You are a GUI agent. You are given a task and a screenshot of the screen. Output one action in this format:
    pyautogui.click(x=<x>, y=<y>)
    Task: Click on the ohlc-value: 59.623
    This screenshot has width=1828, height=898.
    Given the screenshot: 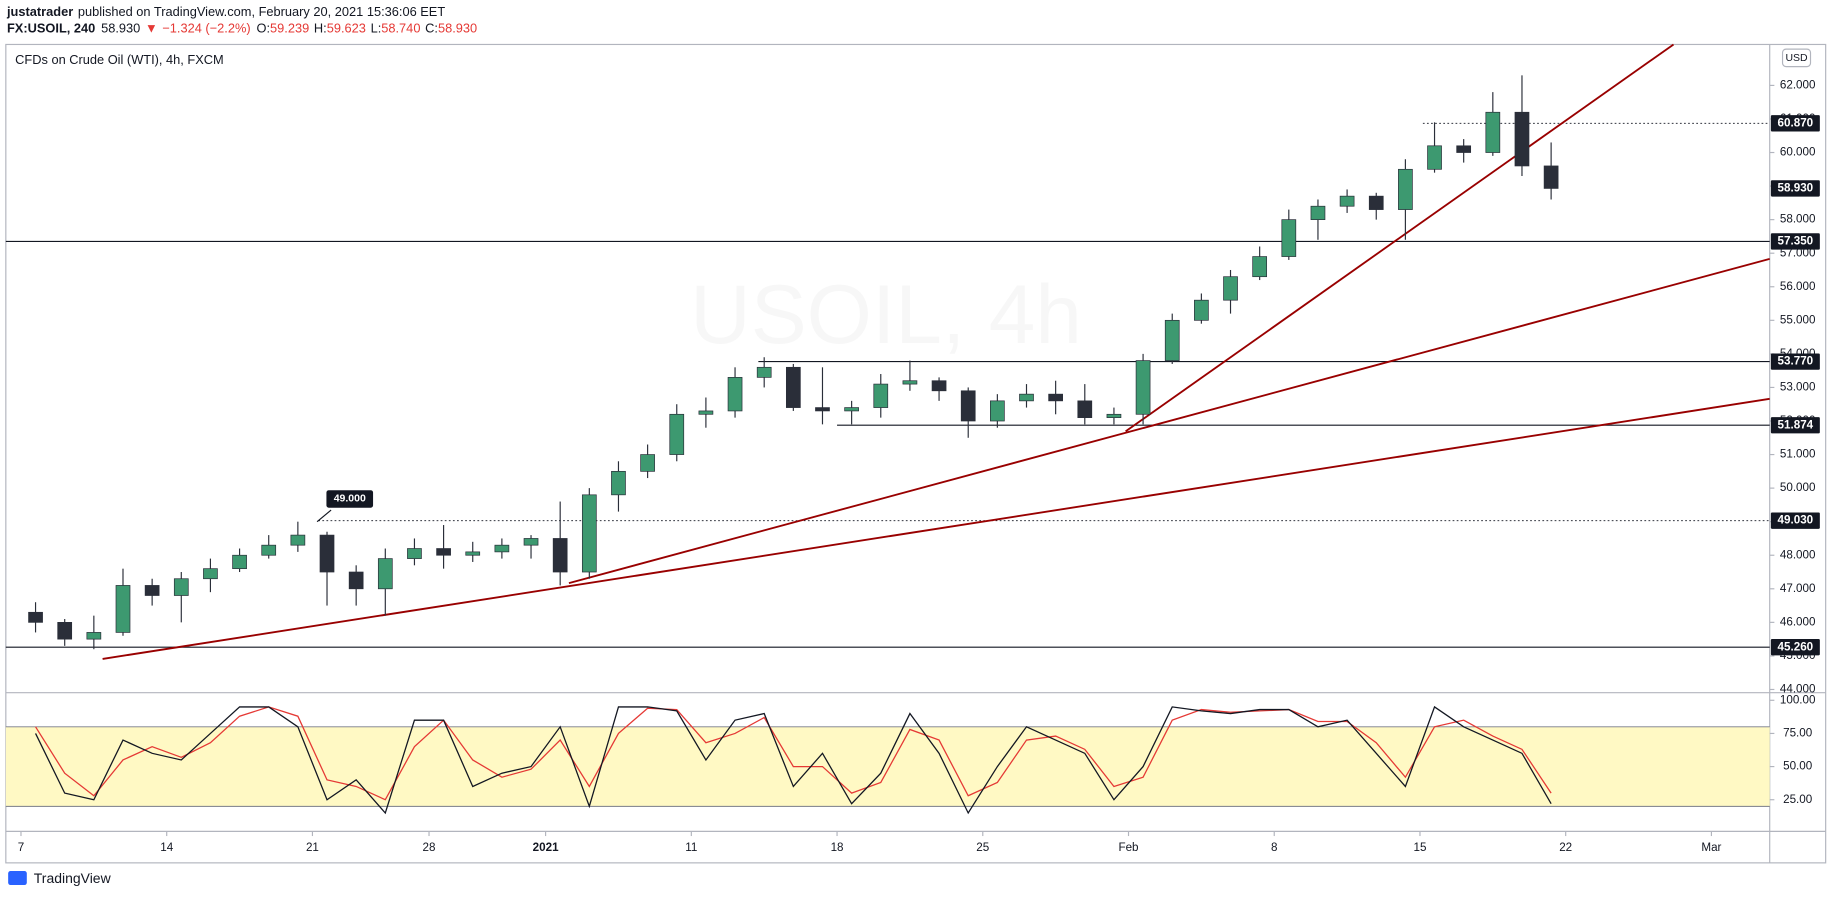 What is the action you would take?
    pyautogui.click(x=346, y=28)
    